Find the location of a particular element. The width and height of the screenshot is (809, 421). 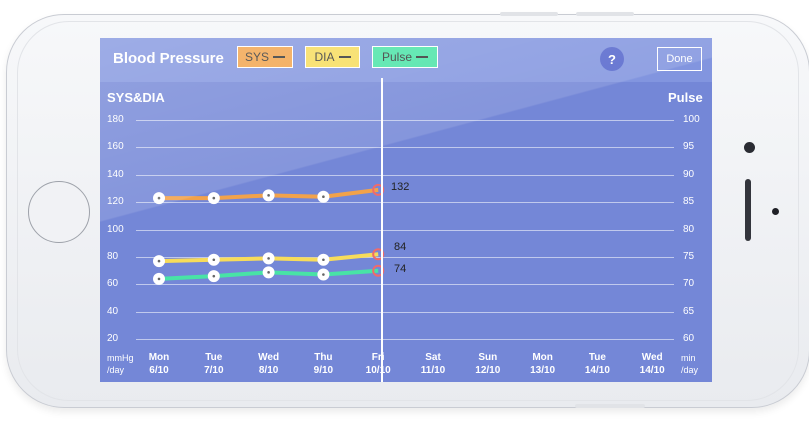

day-of-week: Sun is located at coordinates (488, 357).